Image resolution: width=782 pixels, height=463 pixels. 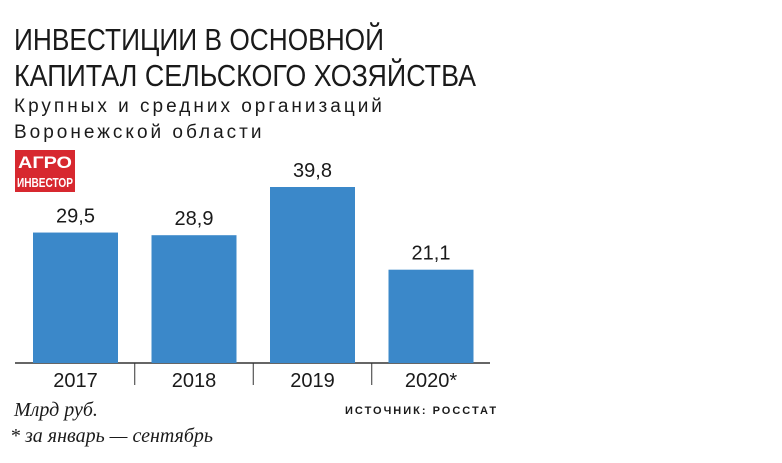 What do you see at coordinates (312, 381) in the screenshot?
I see `x-tick-label: 2019` at bounding box center [312, 381].